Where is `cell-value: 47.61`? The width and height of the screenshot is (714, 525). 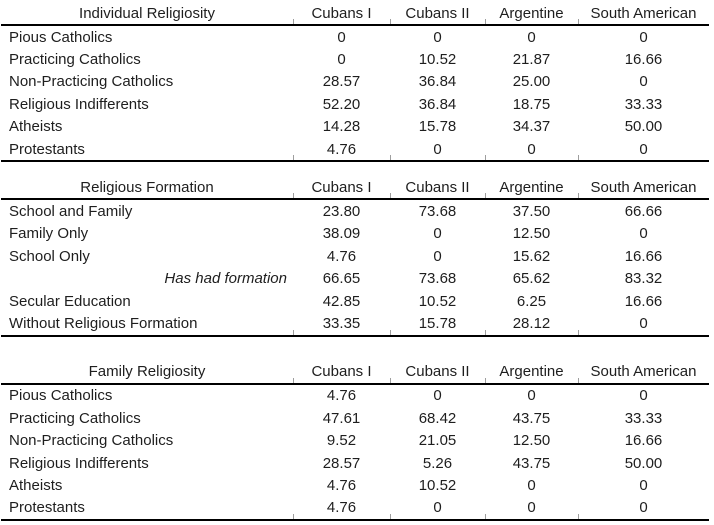 cell-value: 47.61 is located at coordinates (341, 418).